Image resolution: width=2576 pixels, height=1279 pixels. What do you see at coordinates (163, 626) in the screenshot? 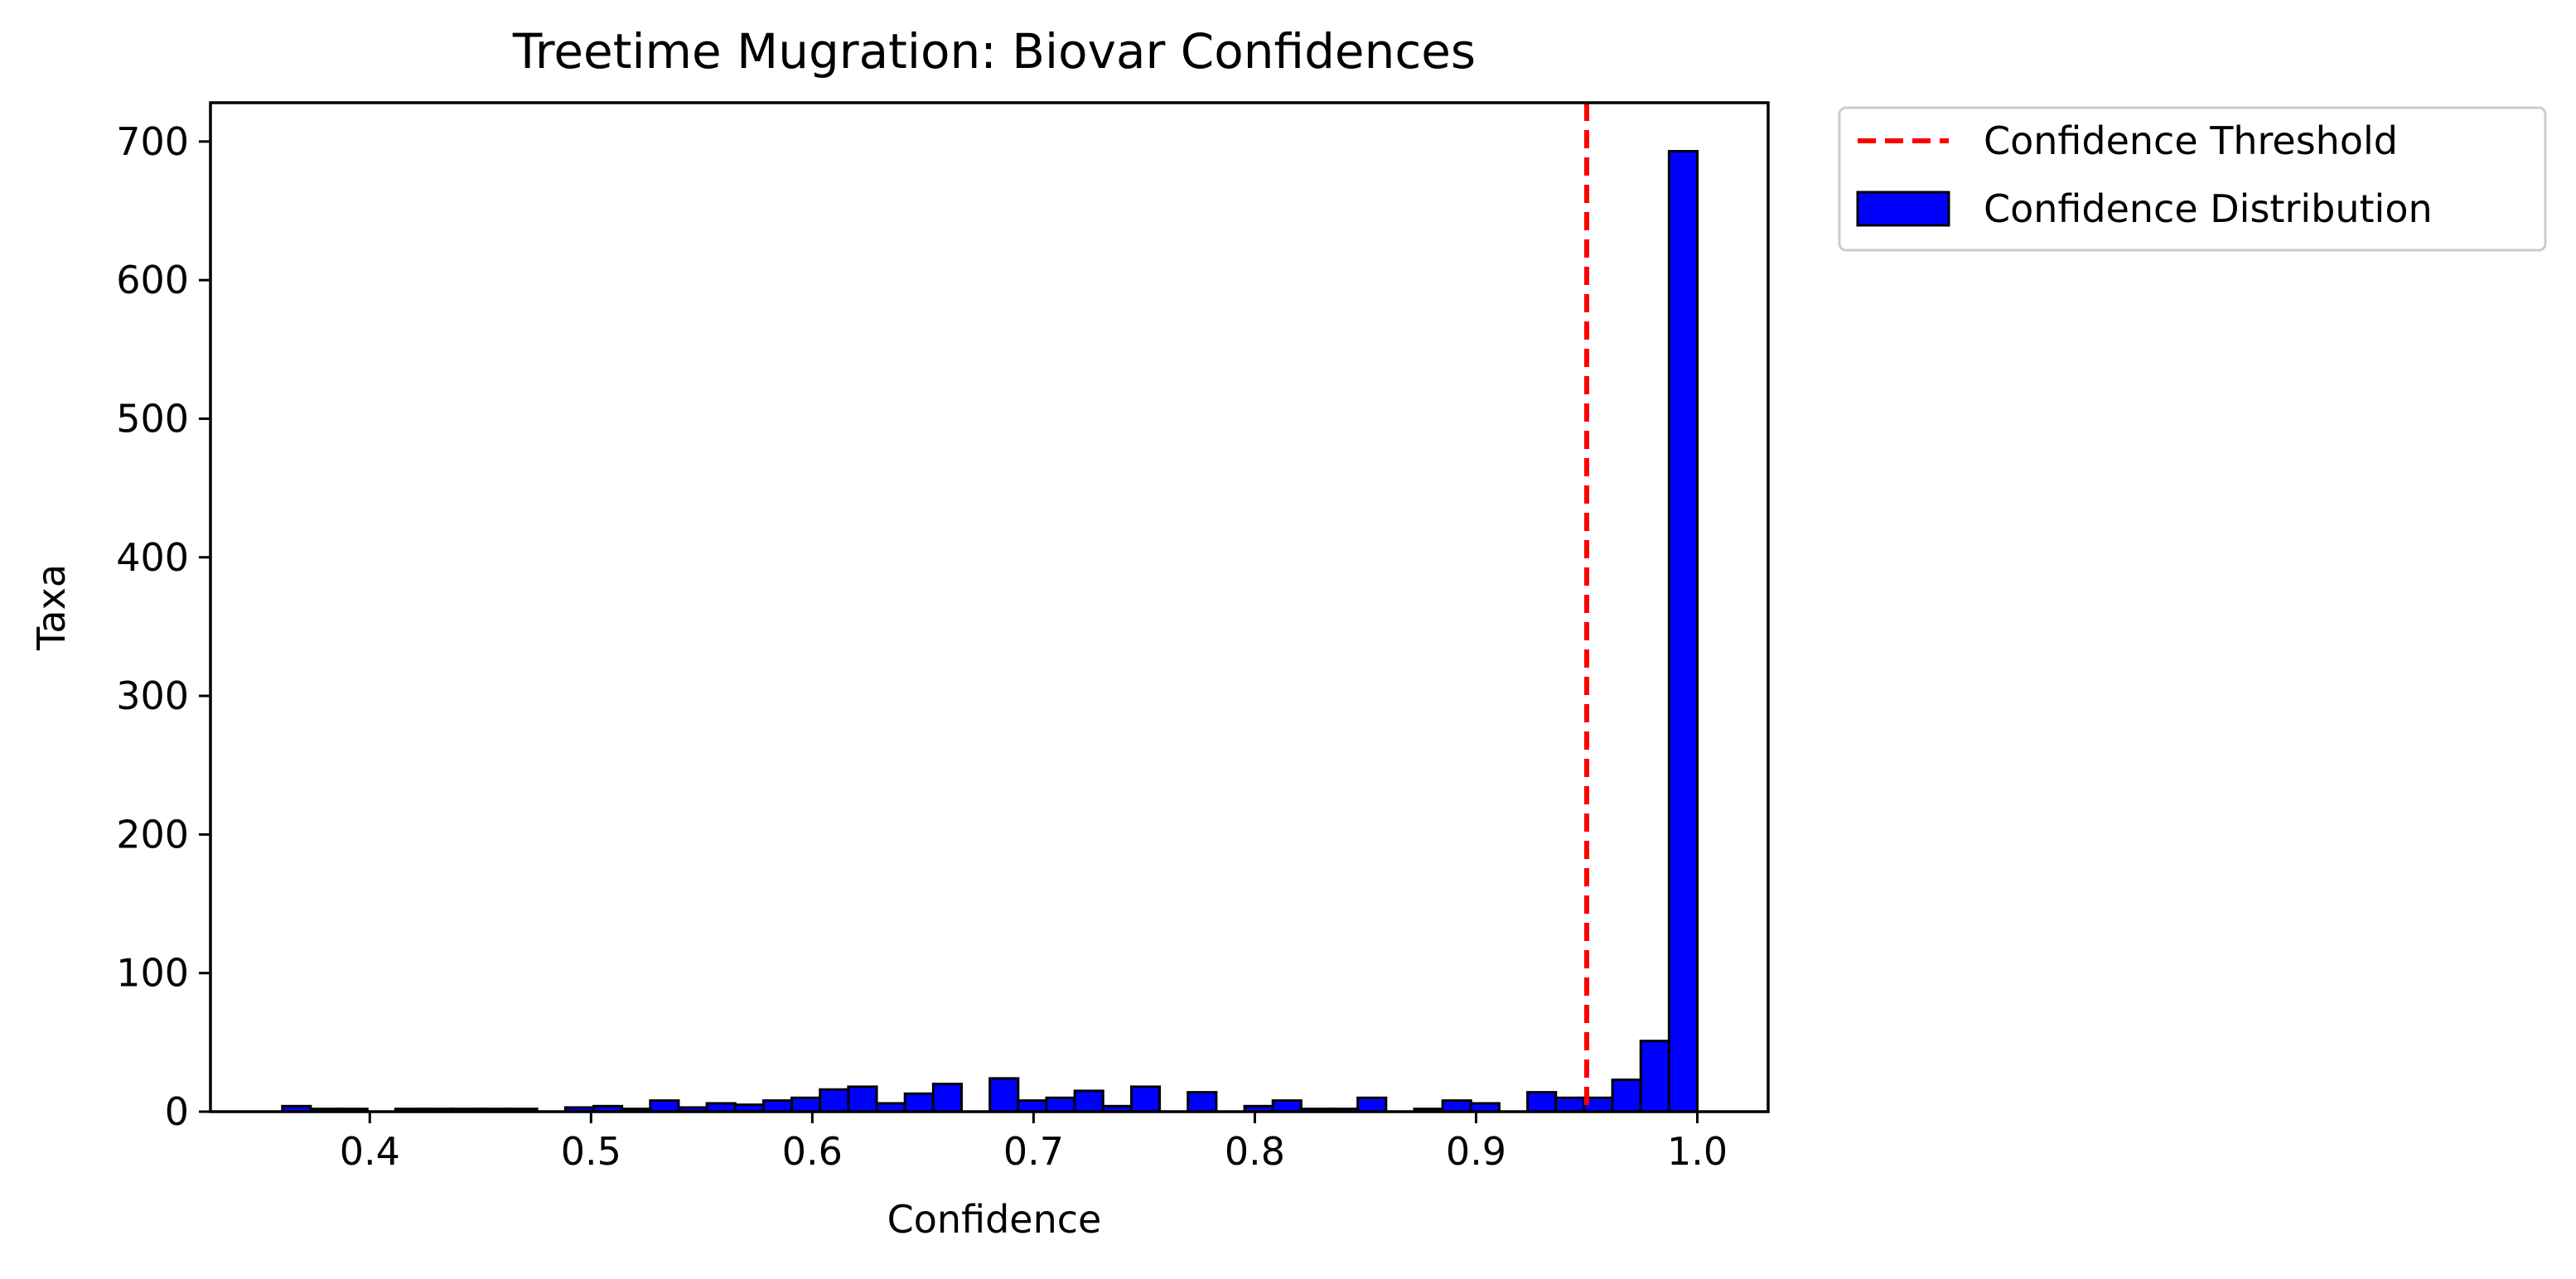
I see `y-axis-ticks: 0 100 200 300 400 500 600 700` at bounding box center [163, 626].